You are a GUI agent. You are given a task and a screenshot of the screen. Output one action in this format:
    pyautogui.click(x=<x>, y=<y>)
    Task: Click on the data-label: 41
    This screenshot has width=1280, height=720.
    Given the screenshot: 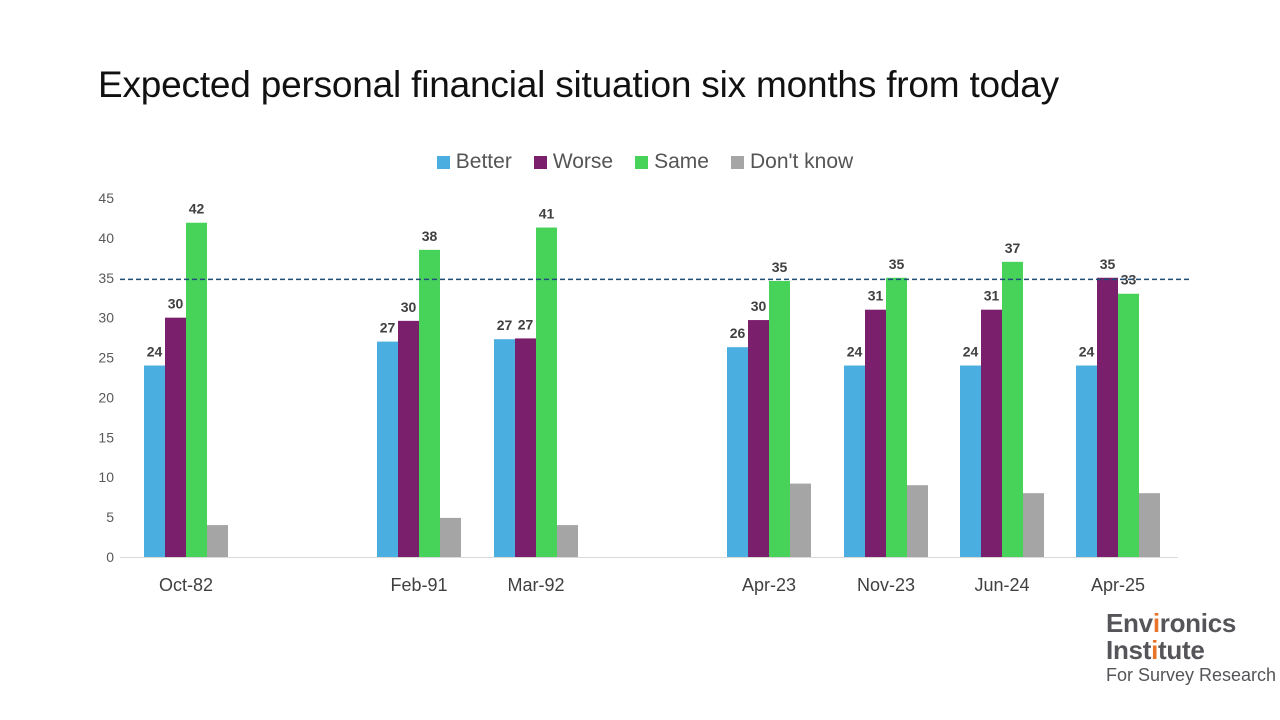 What is the action you would take?
    pyautogui.click(x=547, y=214)
    